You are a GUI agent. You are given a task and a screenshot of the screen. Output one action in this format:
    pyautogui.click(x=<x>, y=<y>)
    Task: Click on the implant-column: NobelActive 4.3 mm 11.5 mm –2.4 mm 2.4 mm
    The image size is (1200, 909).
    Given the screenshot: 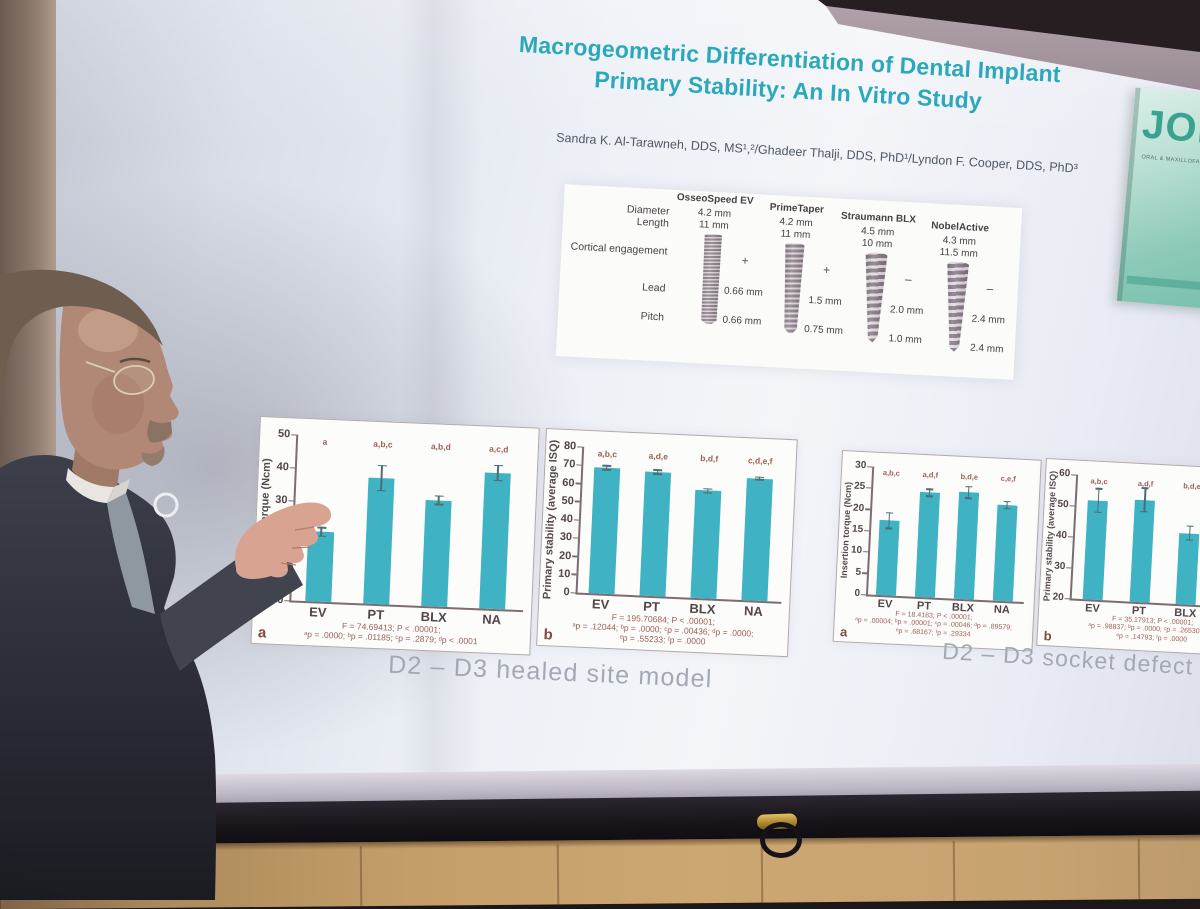 What is the action you would take?
    pyautogui.click(x=963, y=287)
    